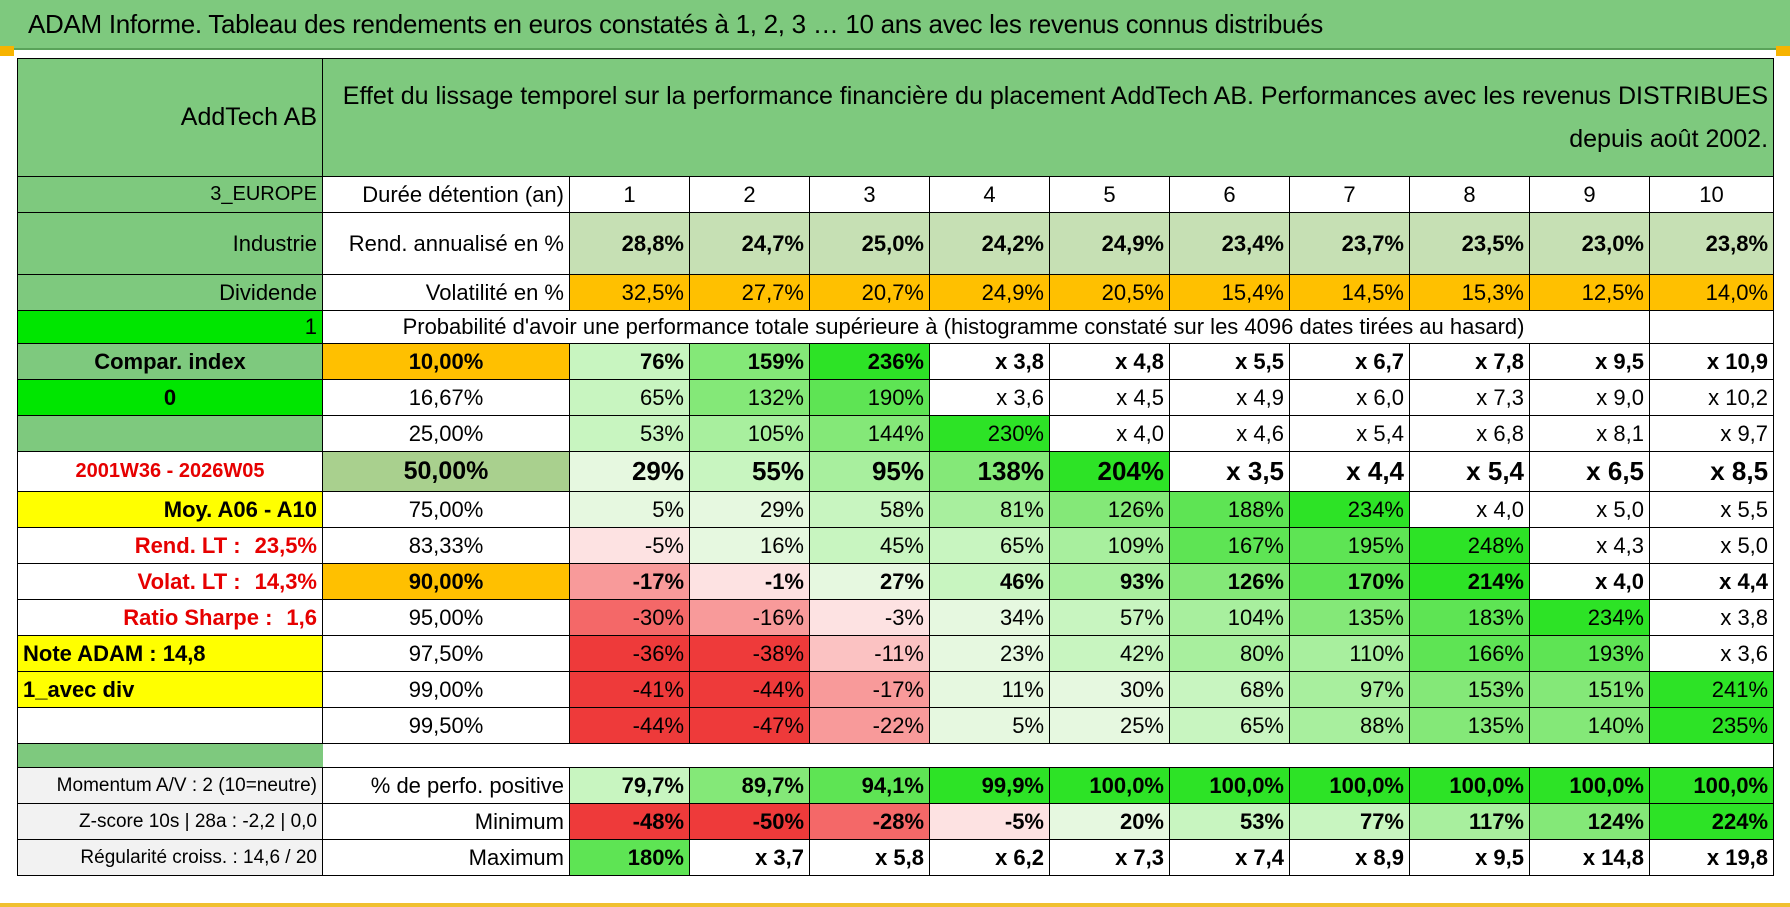  I want to click on sharpe-ratio: Ratio Sharpe : 1,6, so click(170, 617).